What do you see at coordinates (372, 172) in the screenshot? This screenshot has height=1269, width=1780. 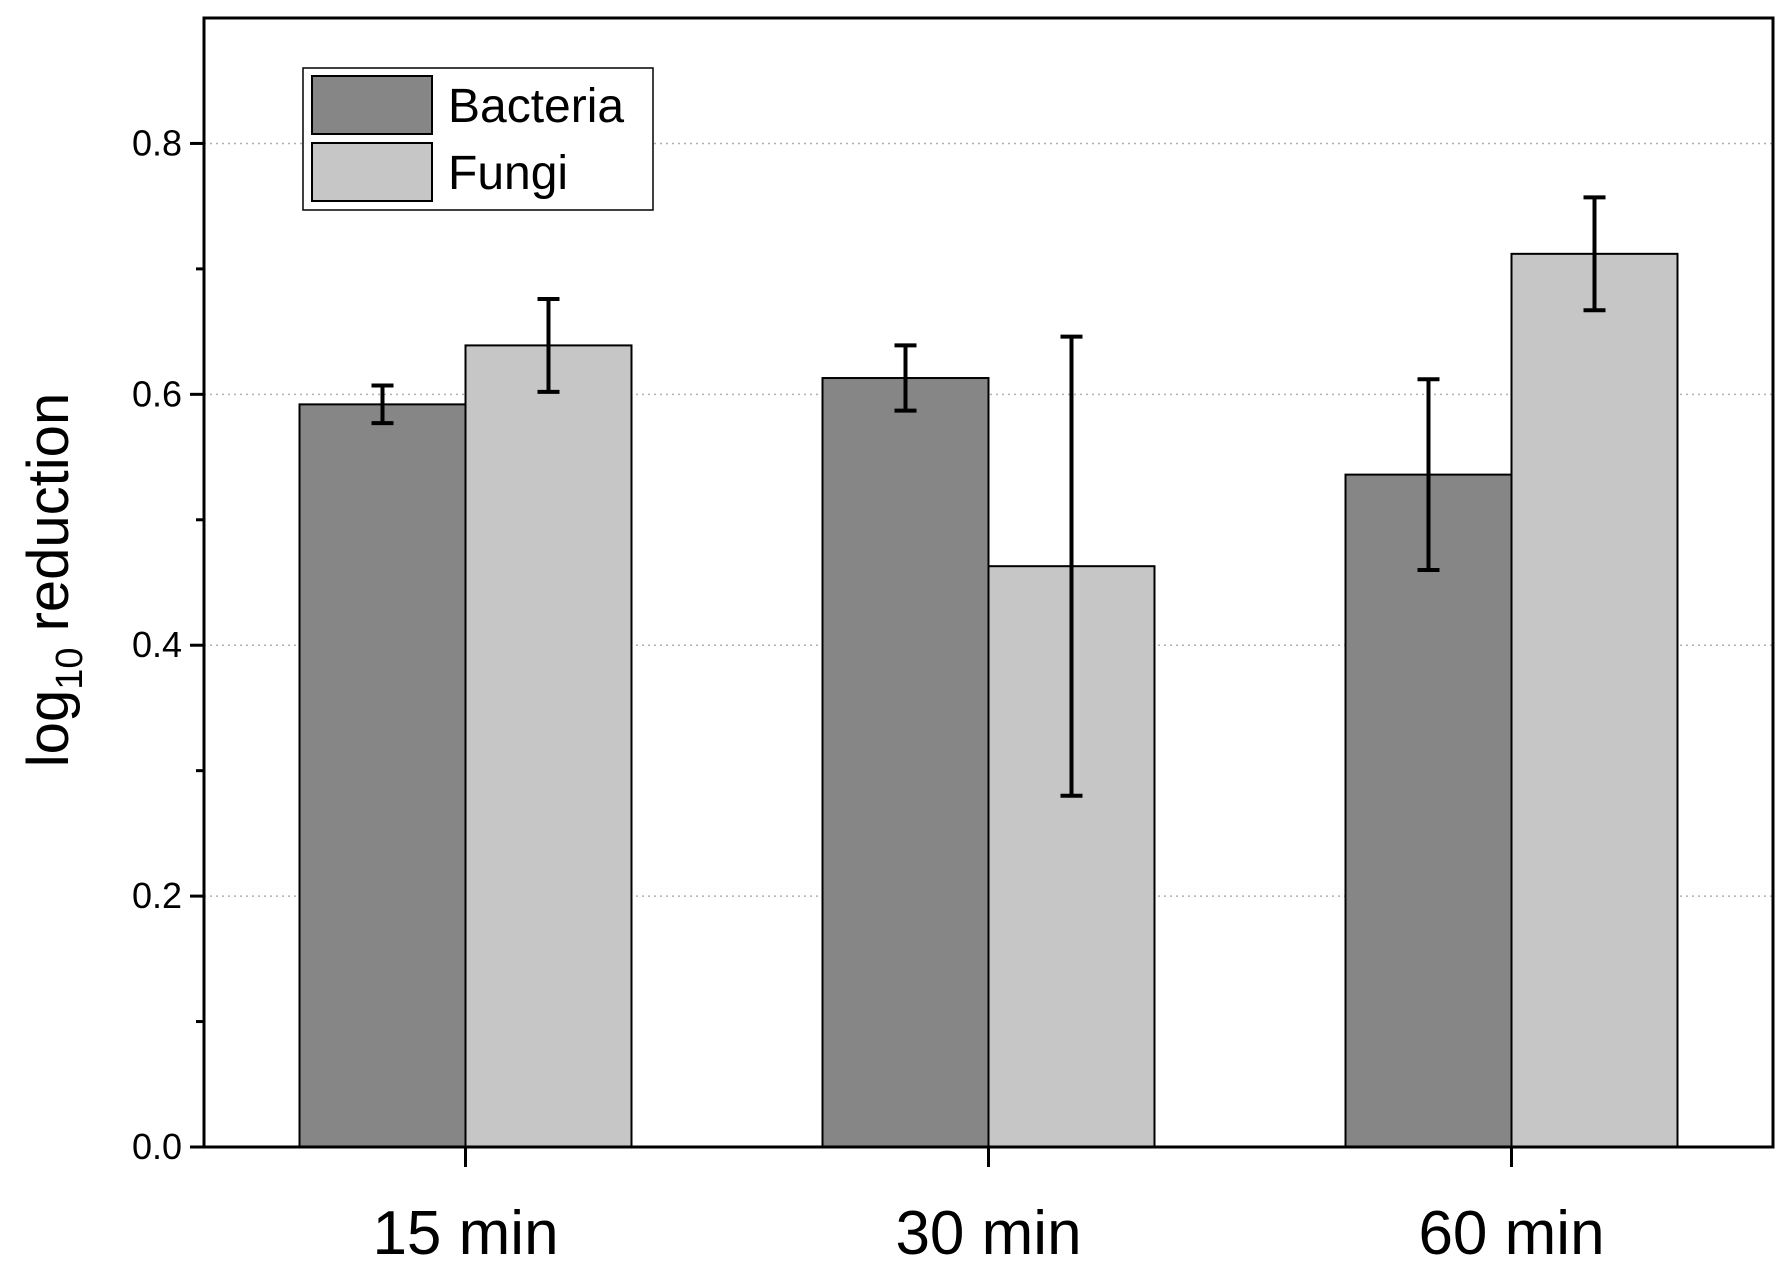 I see `legend-swatch-fungi` at bounding box center [372, 172].